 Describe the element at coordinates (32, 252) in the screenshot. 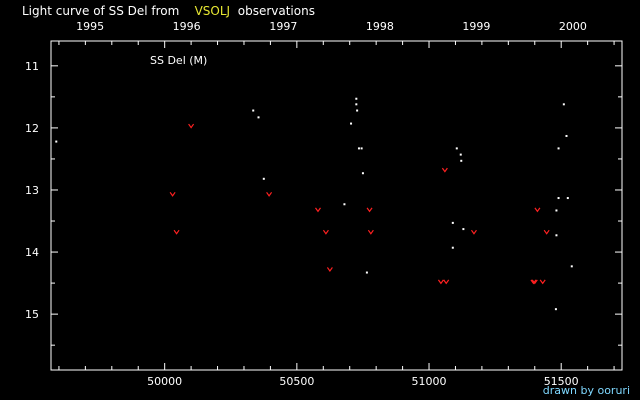

I see `y-tick-label: 14` at that location.